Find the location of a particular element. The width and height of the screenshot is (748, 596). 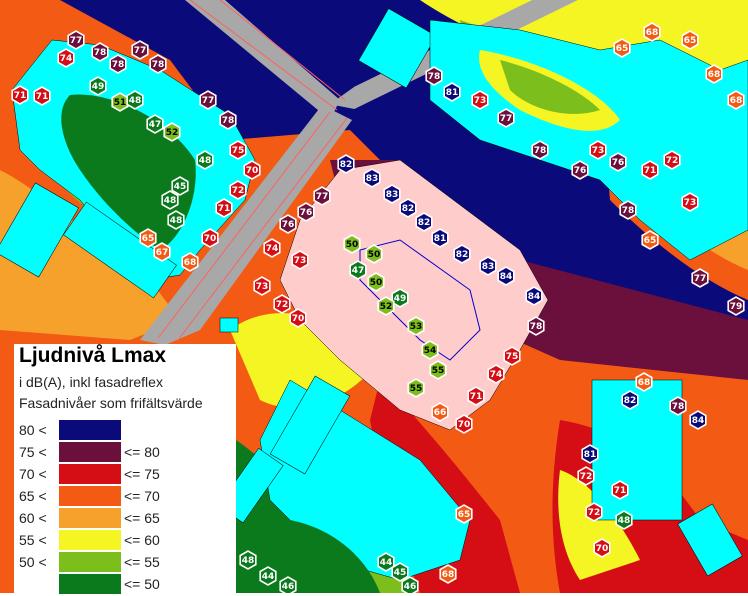

legend-row: 70 < <= 75 is located at coordinates (125, 475).